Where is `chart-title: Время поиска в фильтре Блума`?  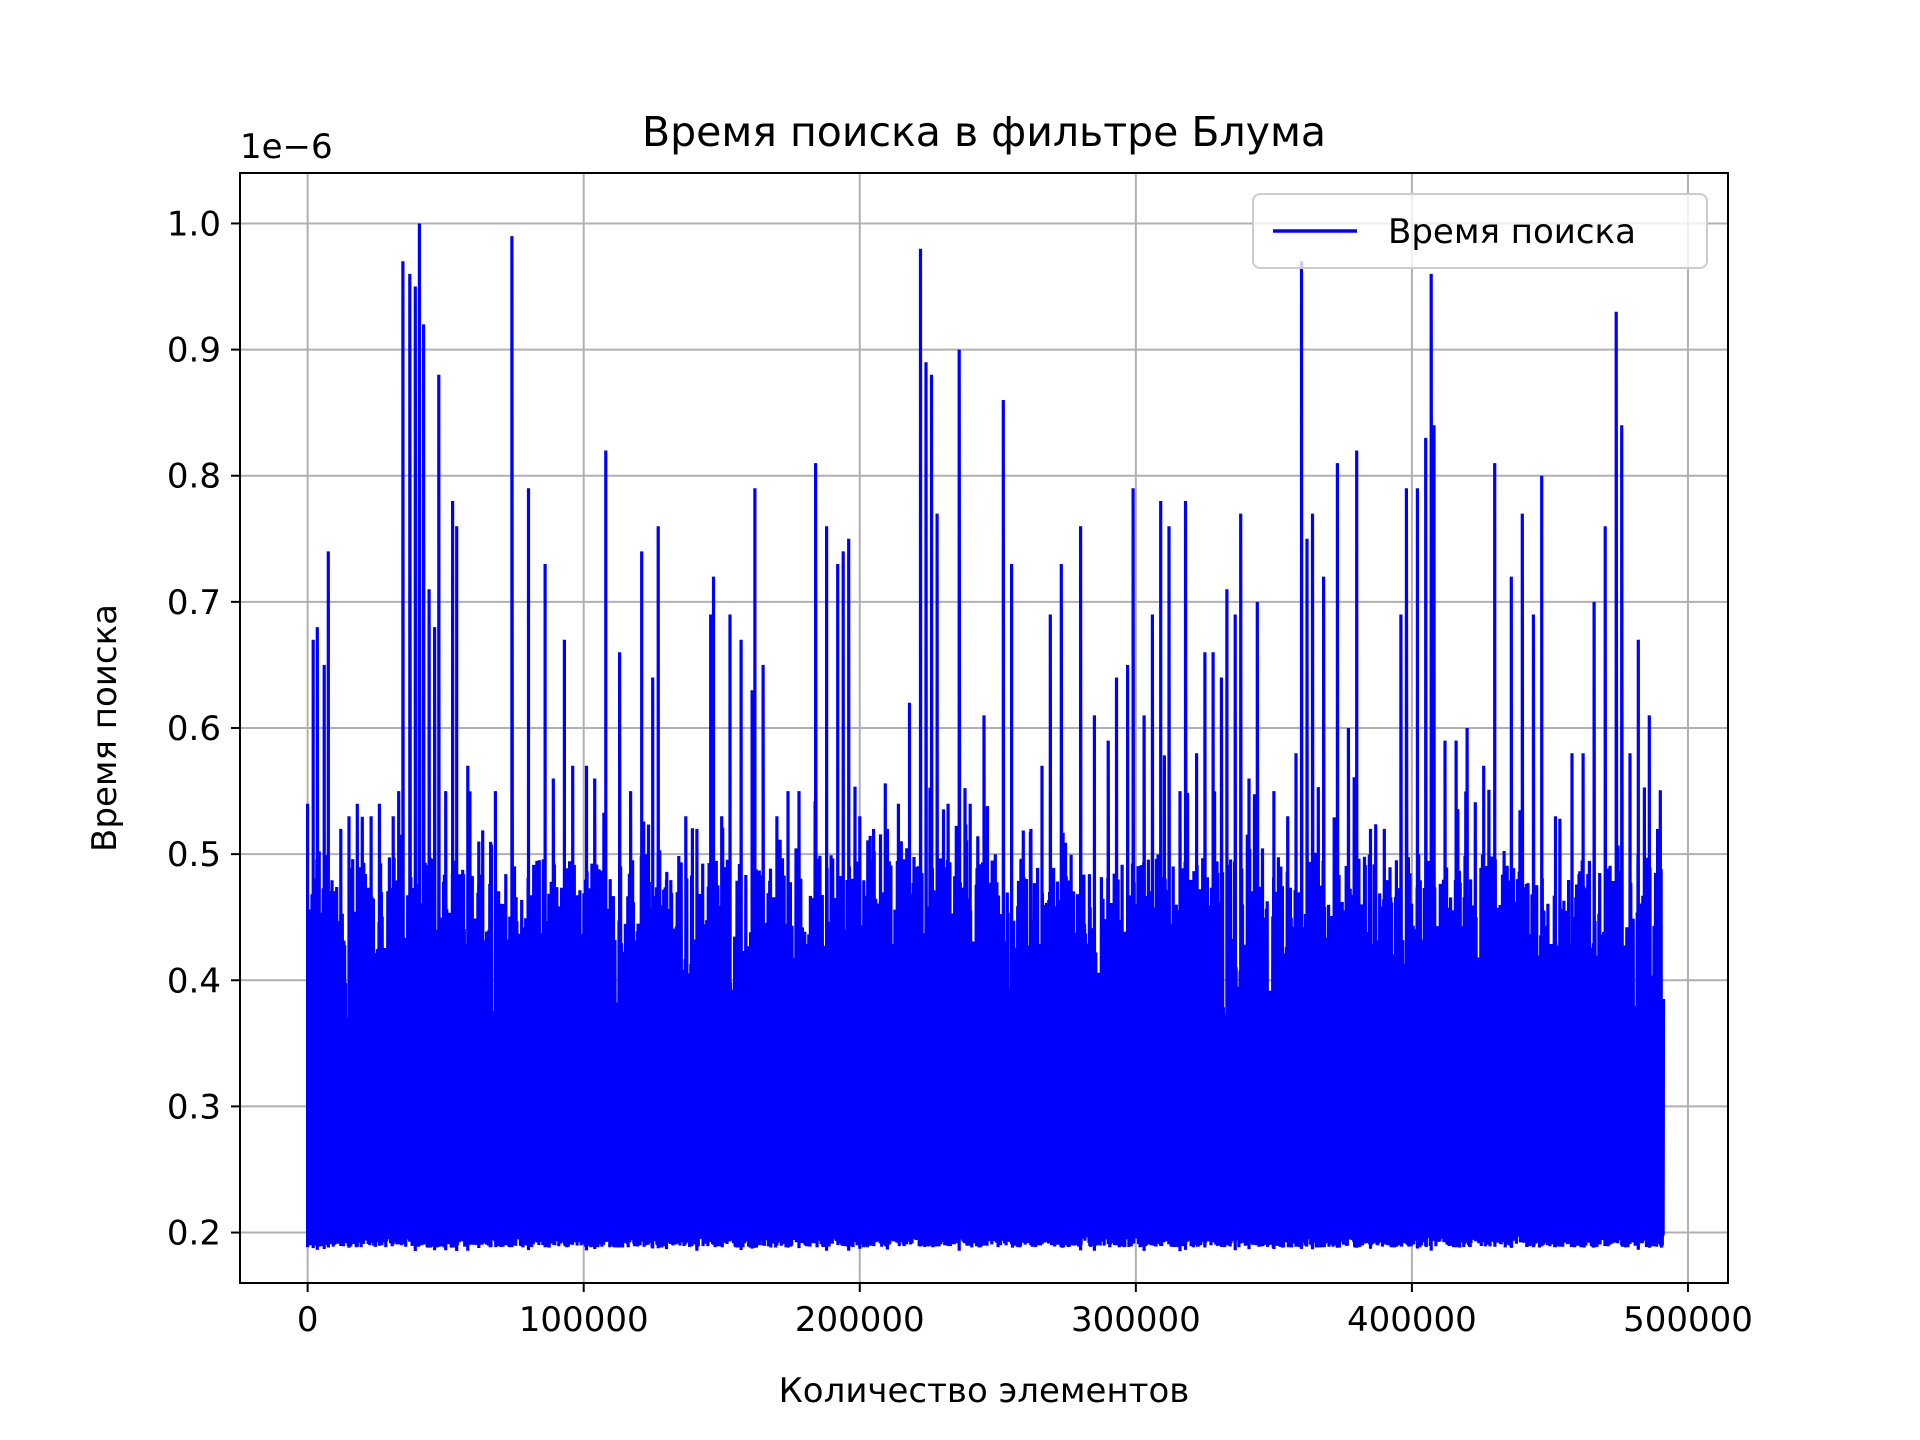
chart-title: Время поиска в фильтре Блума is located at coordinates (984, 132).